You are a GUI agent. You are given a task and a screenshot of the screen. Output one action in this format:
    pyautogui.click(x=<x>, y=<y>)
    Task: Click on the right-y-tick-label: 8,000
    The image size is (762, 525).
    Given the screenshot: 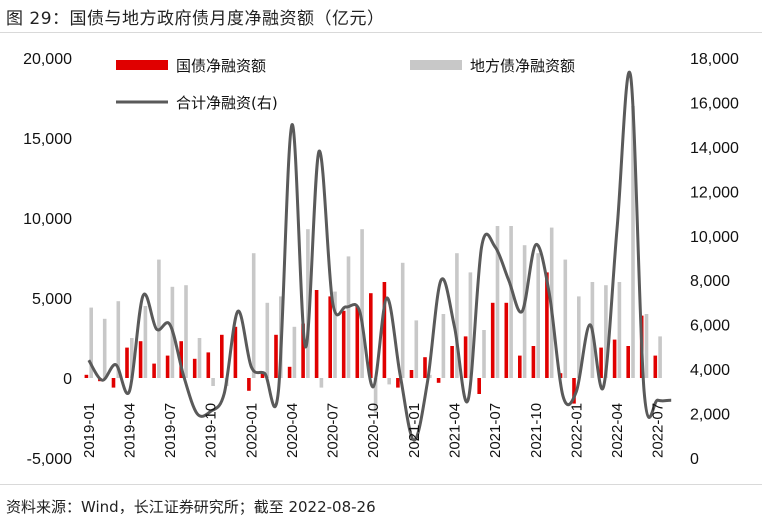 What is the action you would take?
    pyautogui.click(x=710, y=281)
    